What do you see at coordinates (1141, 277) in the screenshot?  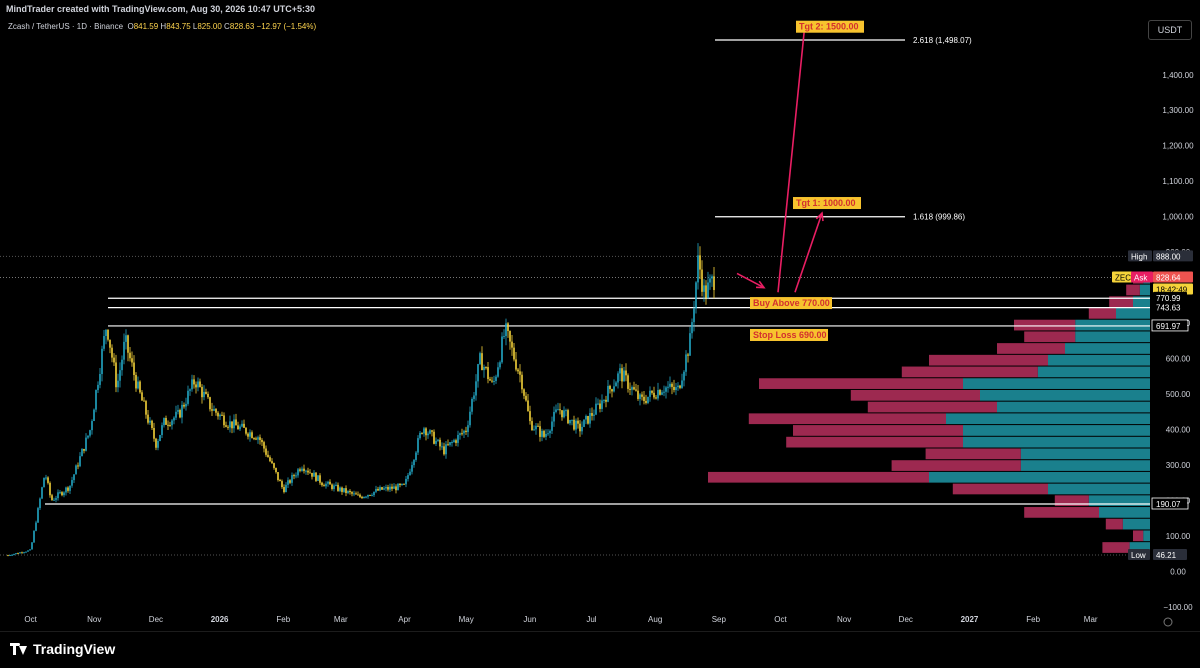 I see `ask-tag: Ask` at bounding box center [1141, 277].